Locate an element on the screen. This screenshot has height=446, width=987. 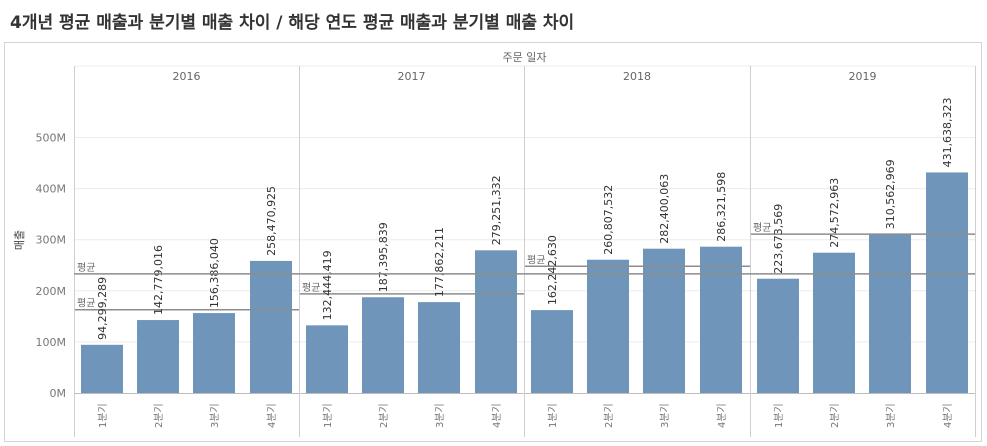
column-header: 주문 일자 is located at coordinates (525, 57).